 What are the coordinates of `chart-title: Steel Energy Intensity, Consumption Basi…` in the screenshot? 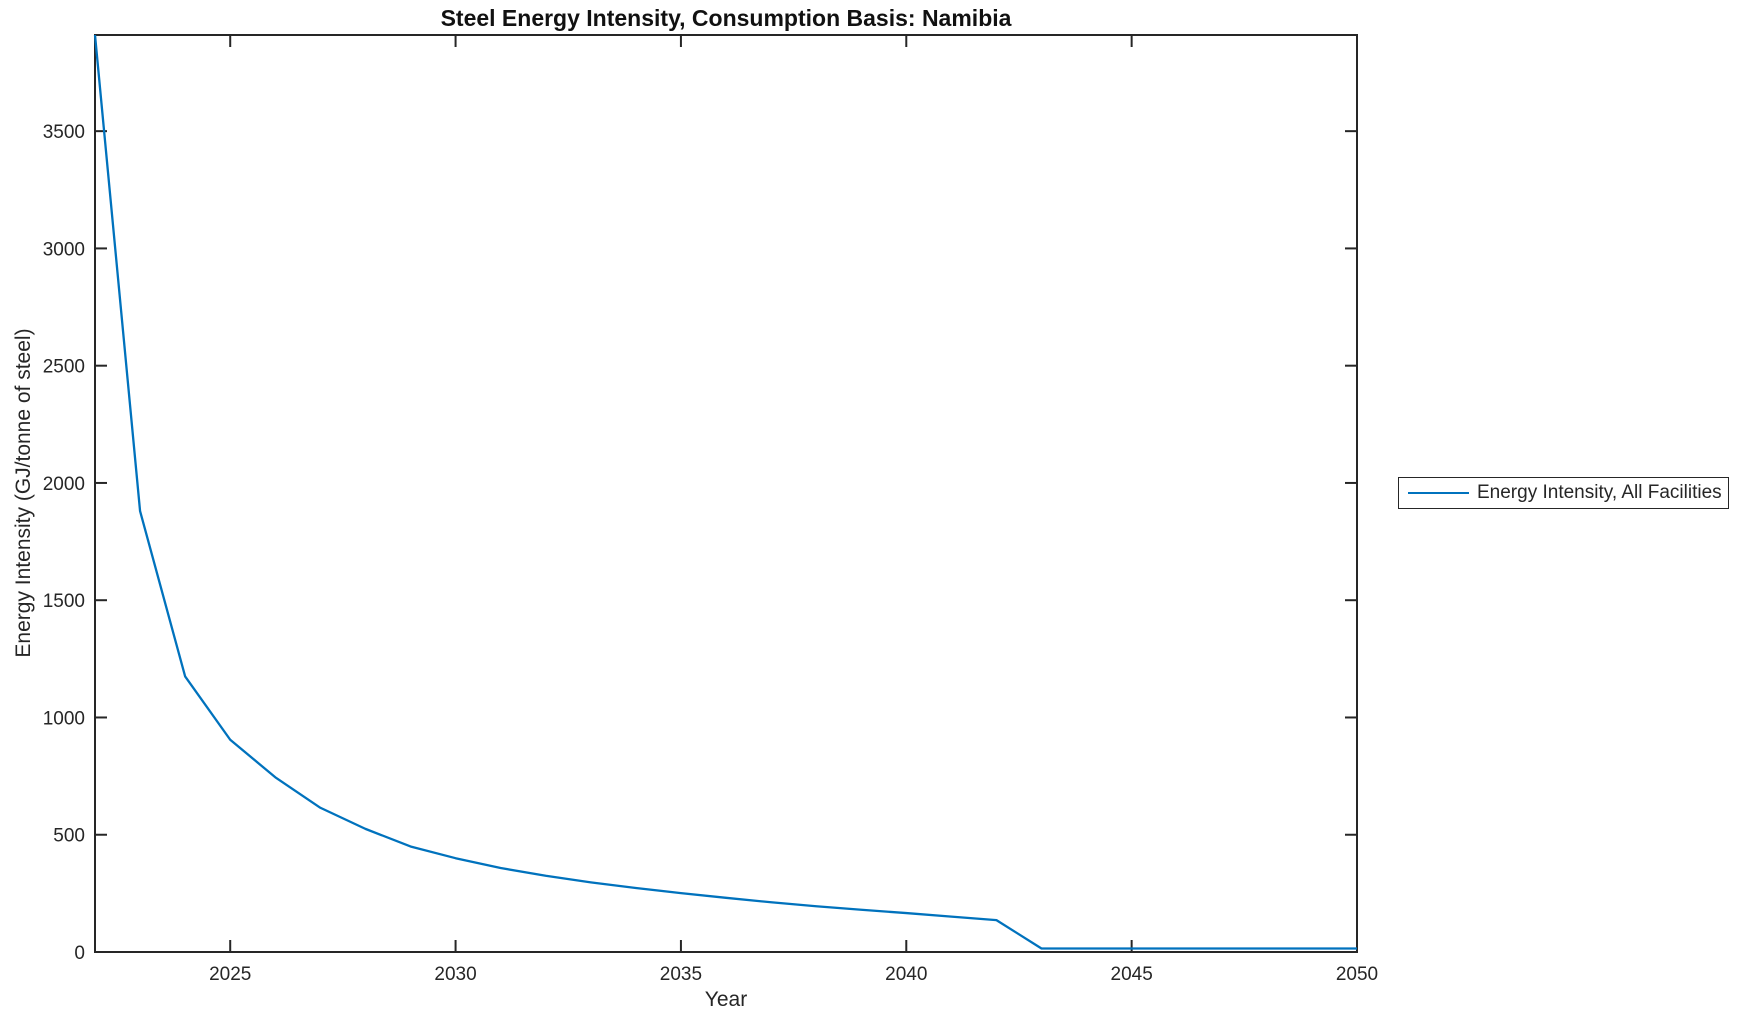 It's located at (726, 18).